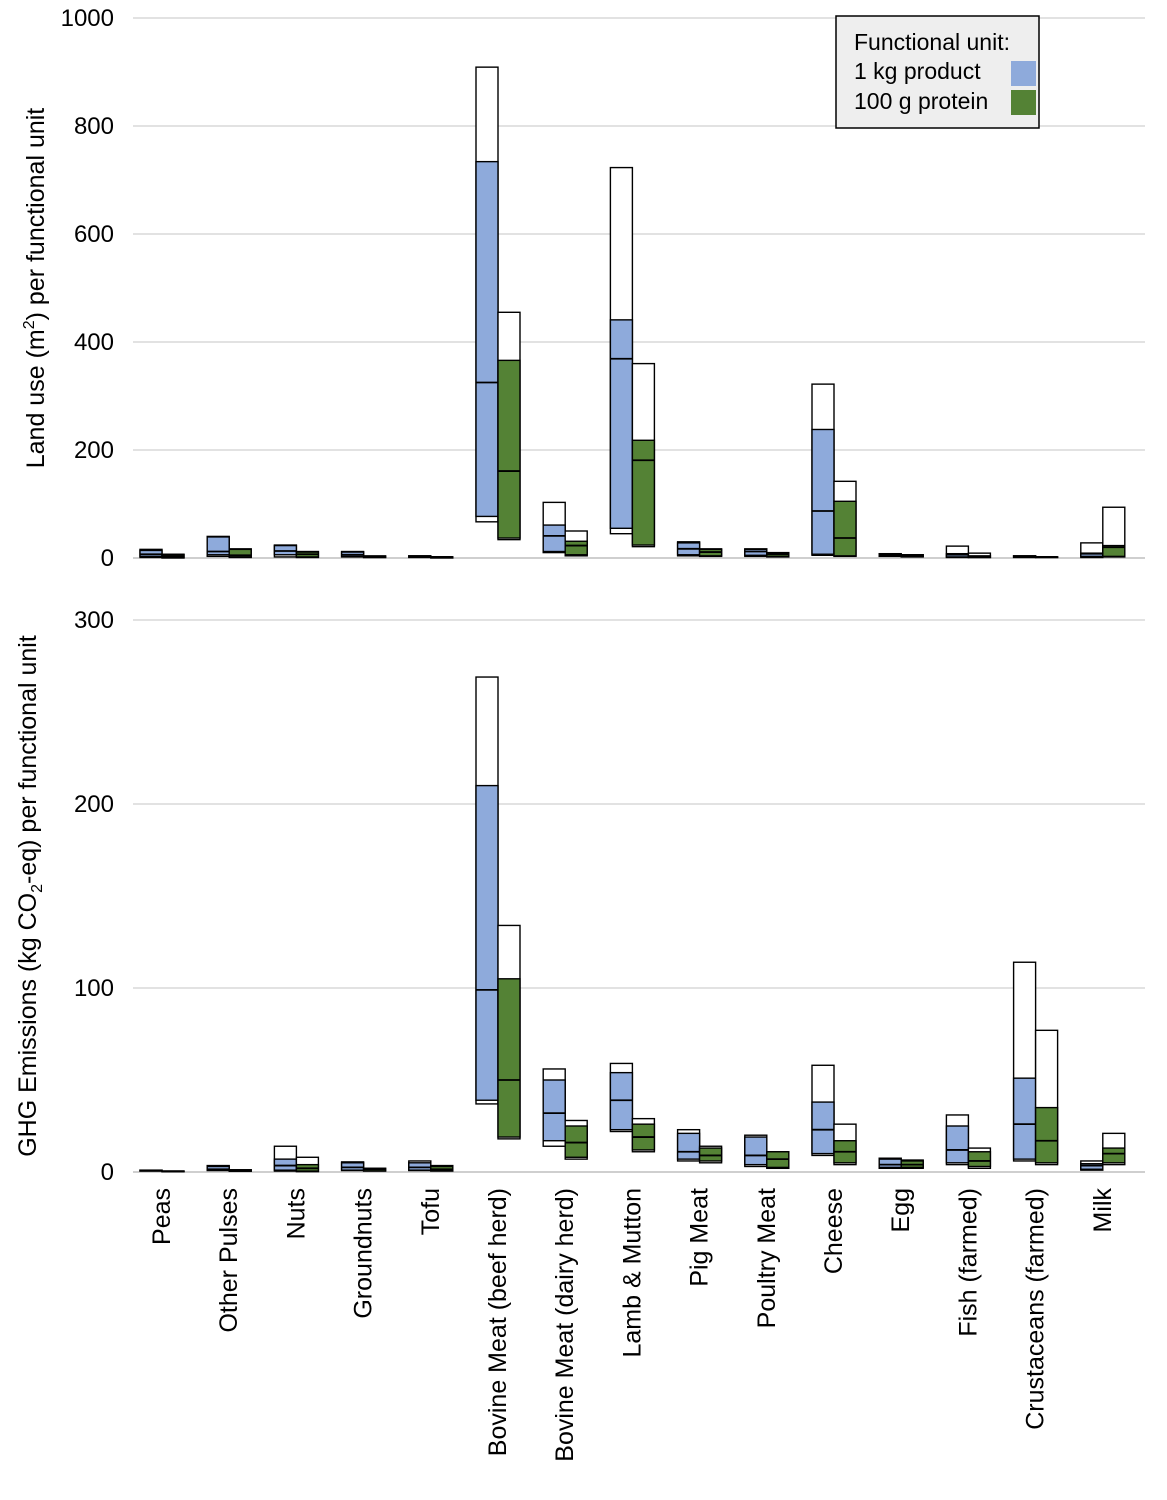  Describe the element at coordinates (420, 1166) in the screenshot. I see `ghg-tofu-1kg-iqr-bar` at that location.